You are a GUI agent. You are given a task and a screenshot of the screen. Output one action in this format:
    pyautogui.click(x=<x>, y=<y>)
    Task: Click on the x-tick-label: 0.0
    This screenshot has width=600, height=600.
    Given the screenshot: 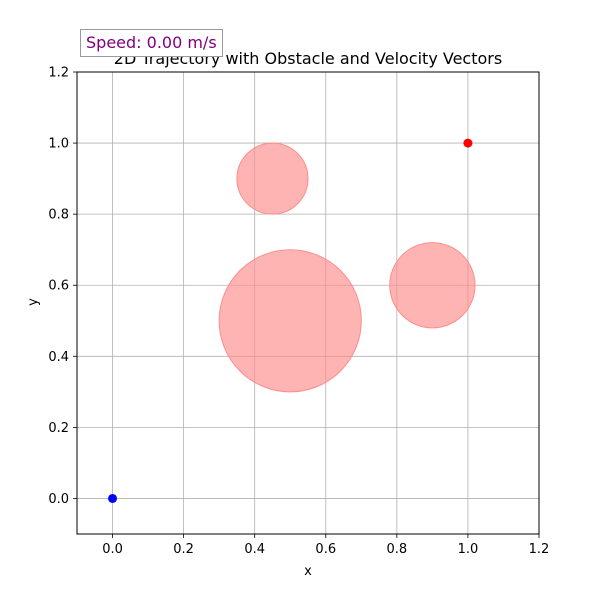 What is the action you would take?
    pyautogui.click(x=112, y=549)
    